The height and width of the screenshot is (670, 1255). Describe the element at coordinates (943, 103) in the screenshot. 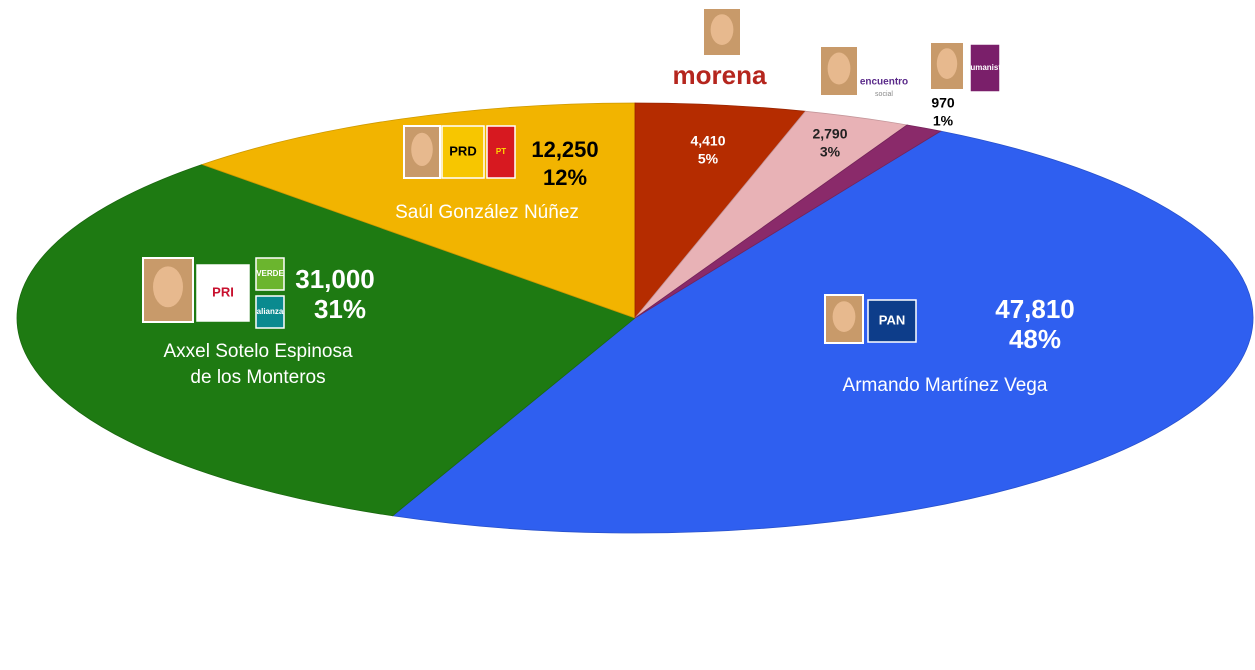

I see `value-label: 970` at that location.